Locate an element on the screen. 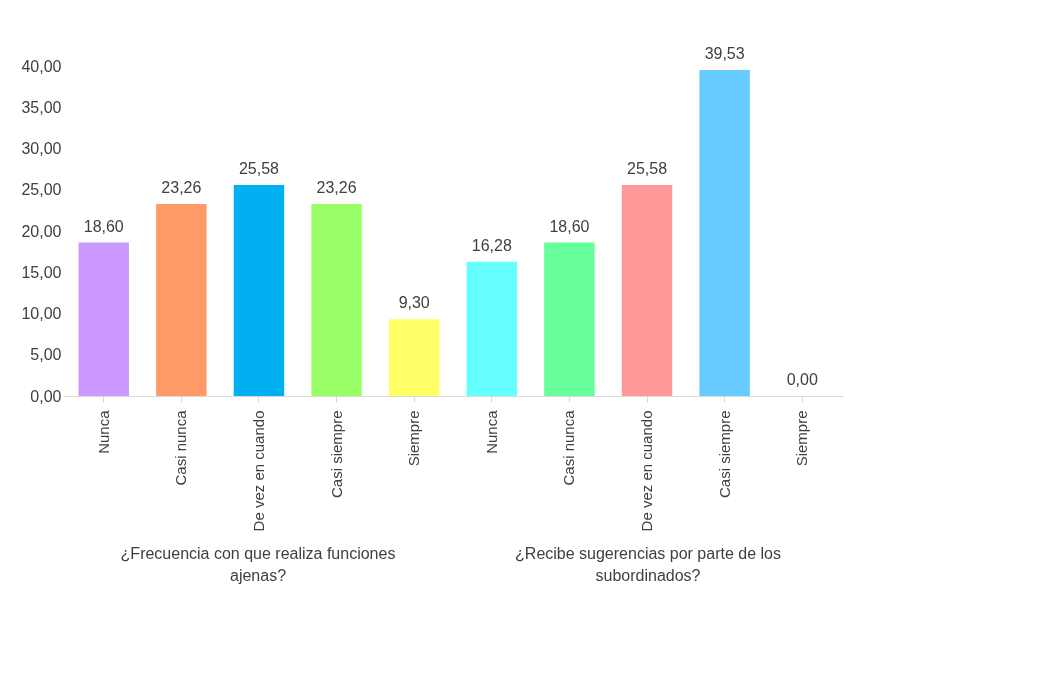 This screenshot has width=1054, height=687. y-tick-label: 15,00 is located at coordinates (41, 272).